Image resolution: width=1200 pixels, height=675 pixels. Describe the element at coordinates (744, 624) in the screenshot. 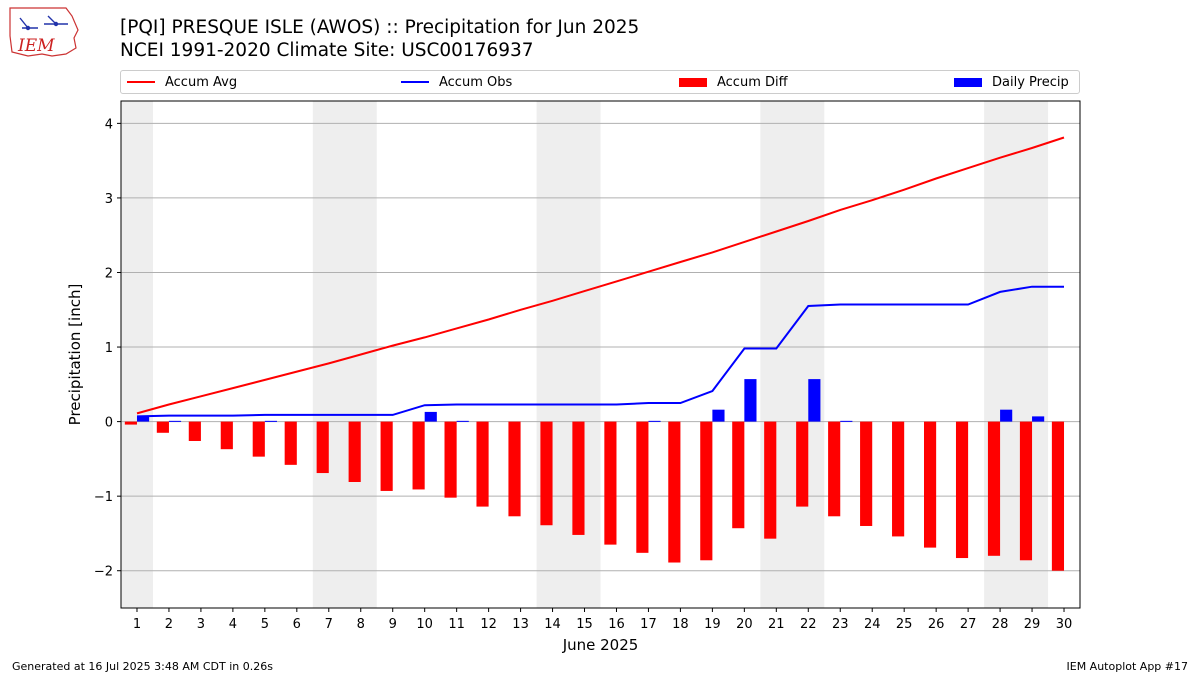

I see `x-tick-label: 20` at that location.